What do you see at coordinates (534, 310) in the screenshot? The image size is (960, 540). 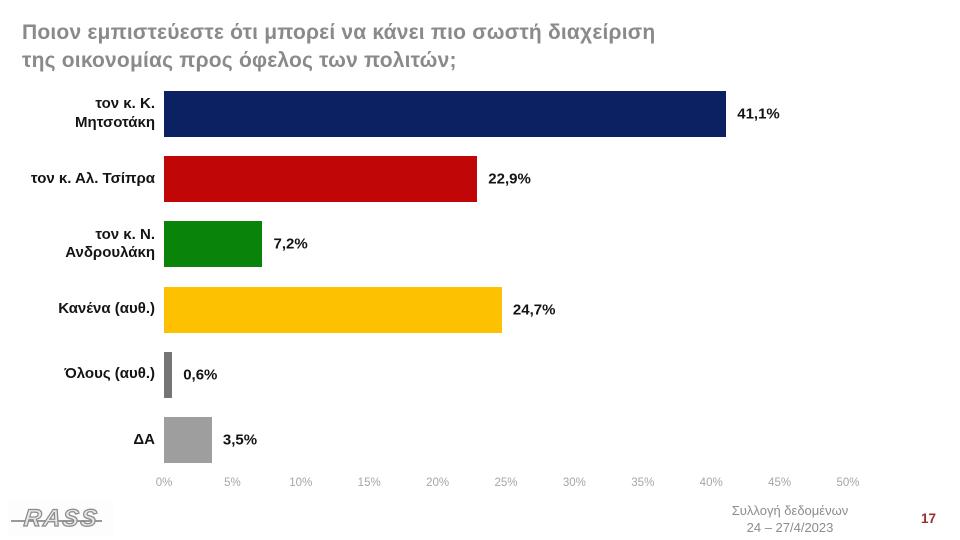 I see `bar-value-label: 24,7%` at bounding box center [534, 310].